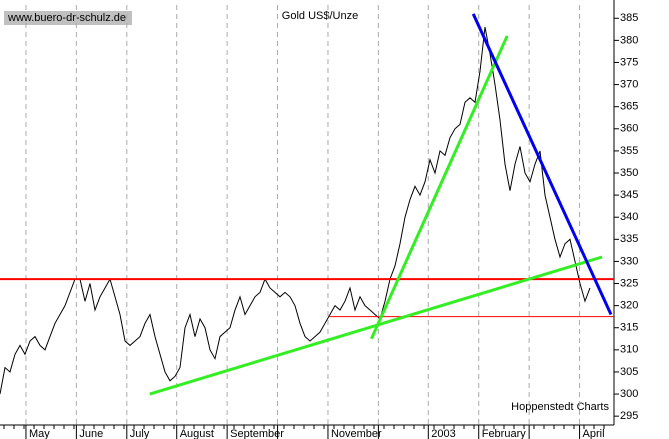  I want to click on y-tick-label: 330, so click(629, 261).